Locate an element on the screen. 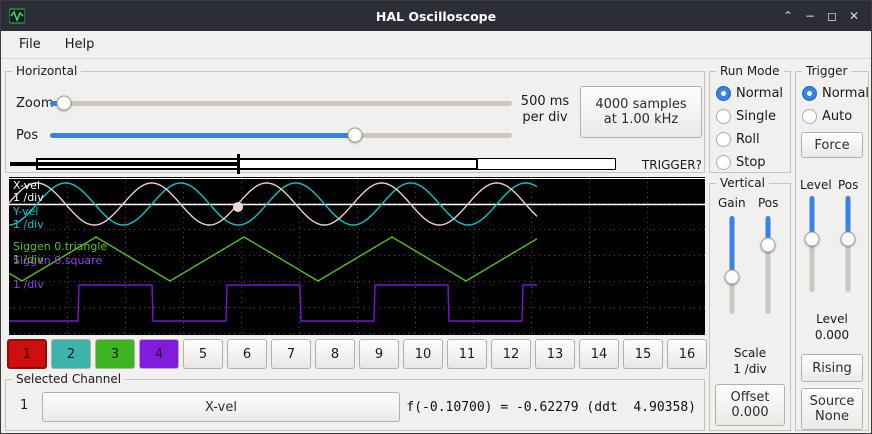  trigger-option-normal: Normal is located at coordinates (835, 93).